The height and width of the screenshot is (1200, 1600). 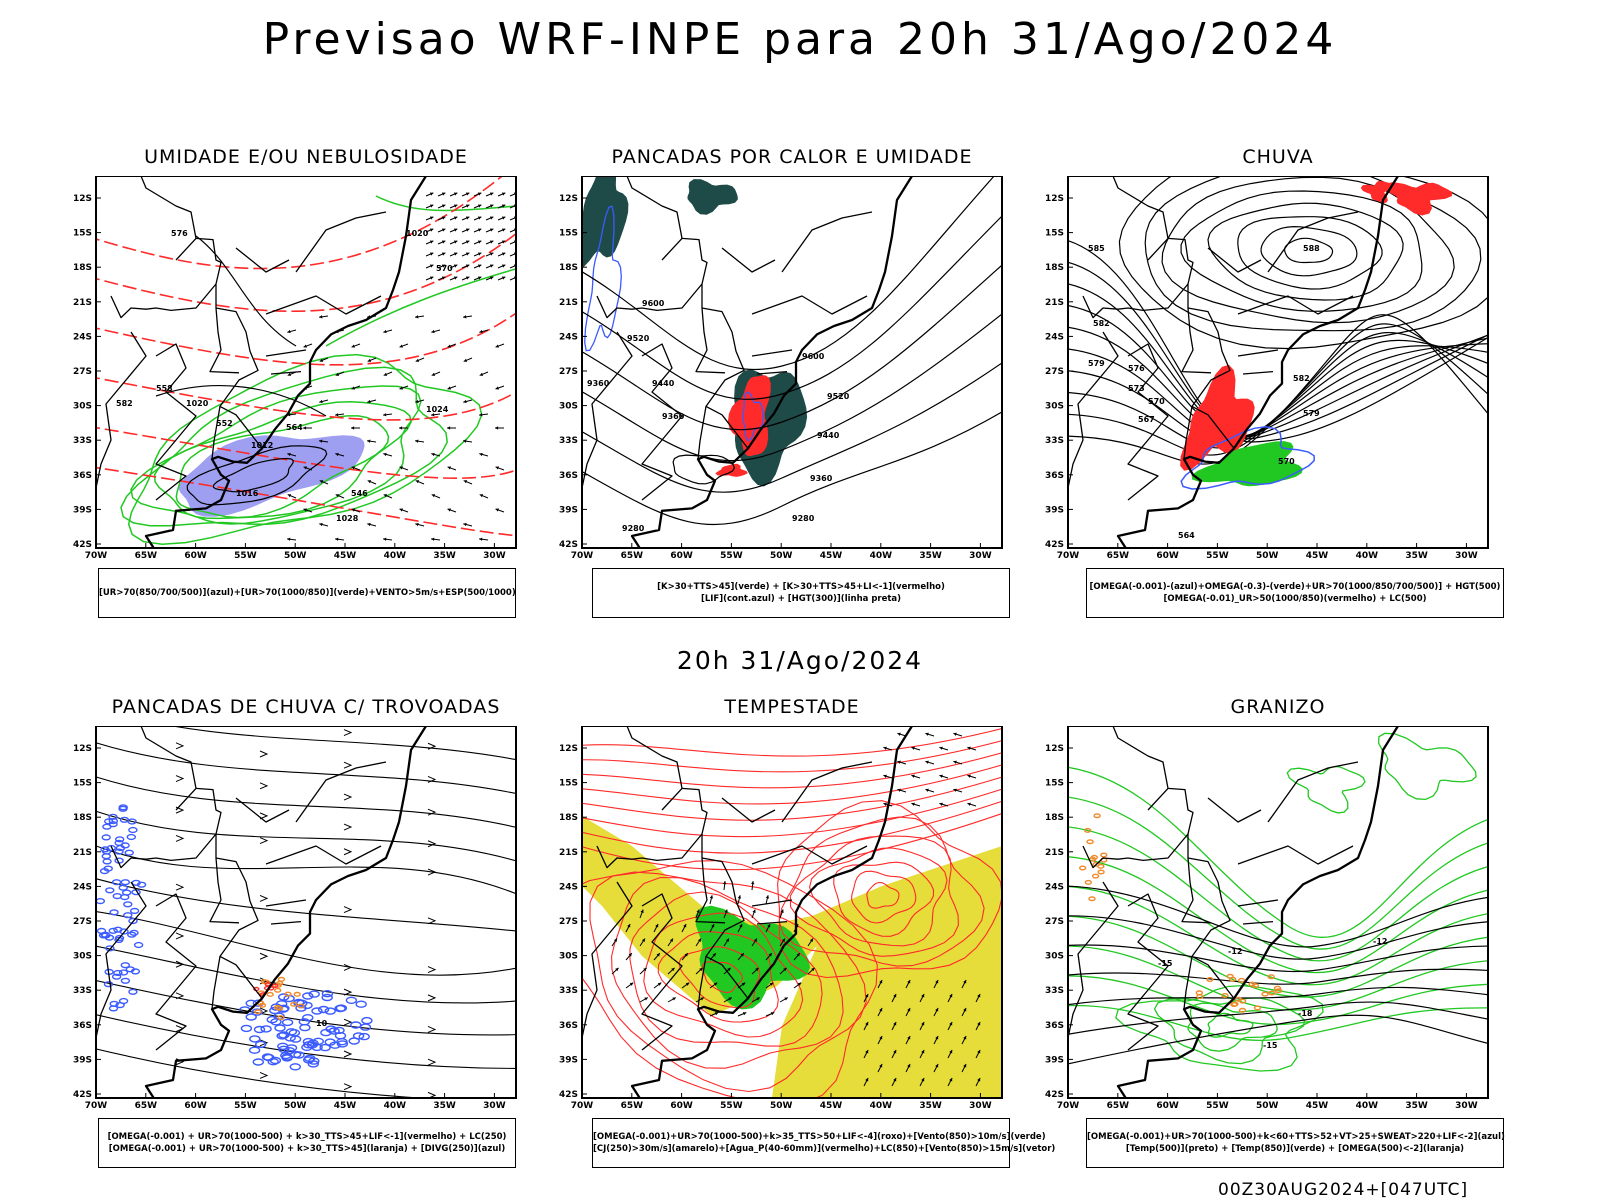 I want to click on subtitle: 20h 31/Ago/2024, so click(x=800, y=660).